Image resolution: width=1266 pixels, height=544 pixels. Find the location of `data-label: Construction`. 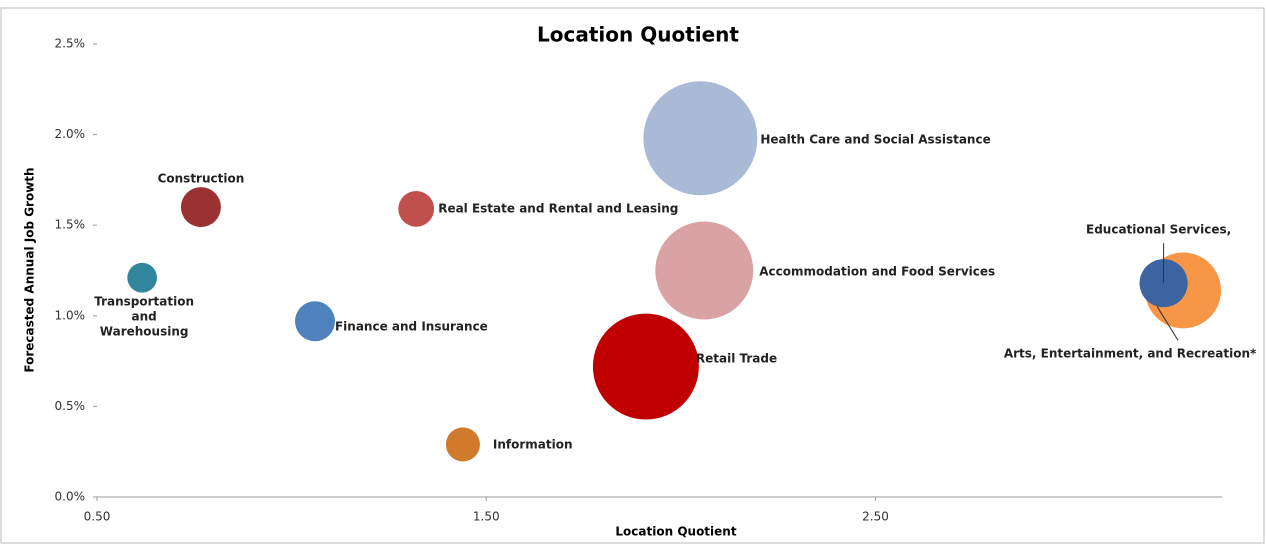

data-label: Construction is located at coordinates (201, 178).